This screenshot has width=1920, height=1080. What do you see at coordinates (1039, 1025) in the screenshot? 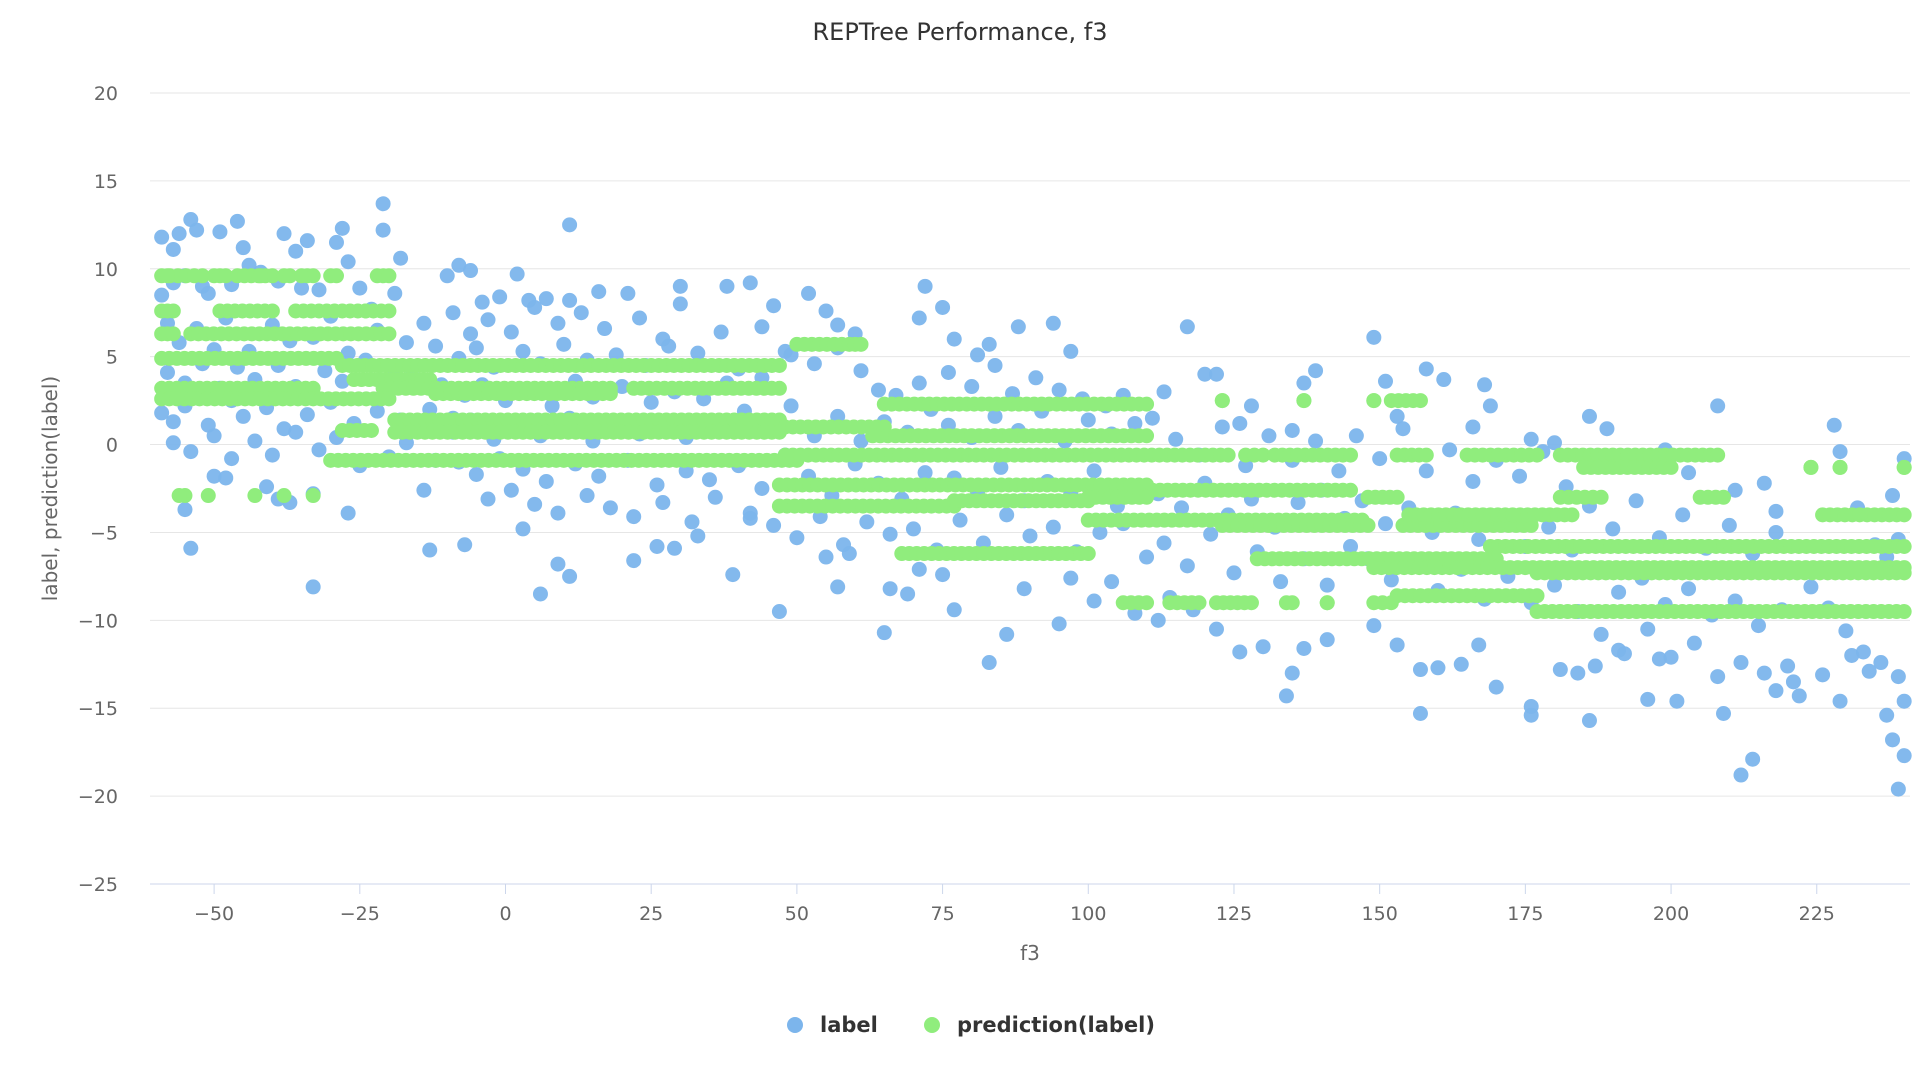
I see `legend-item-prediction: prediction(label)` at bounding box center [1039, 1025].